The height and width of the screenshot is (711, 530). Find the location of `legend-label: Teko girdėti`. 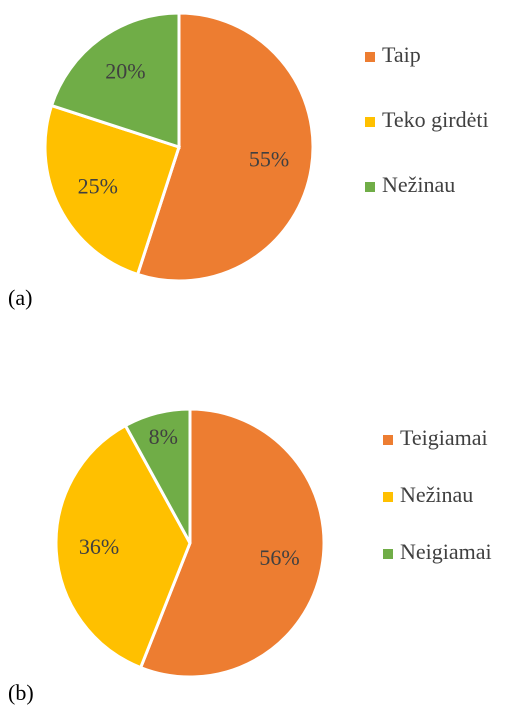

legend-label: Teko girdėti is located at coordinates (435, 119).